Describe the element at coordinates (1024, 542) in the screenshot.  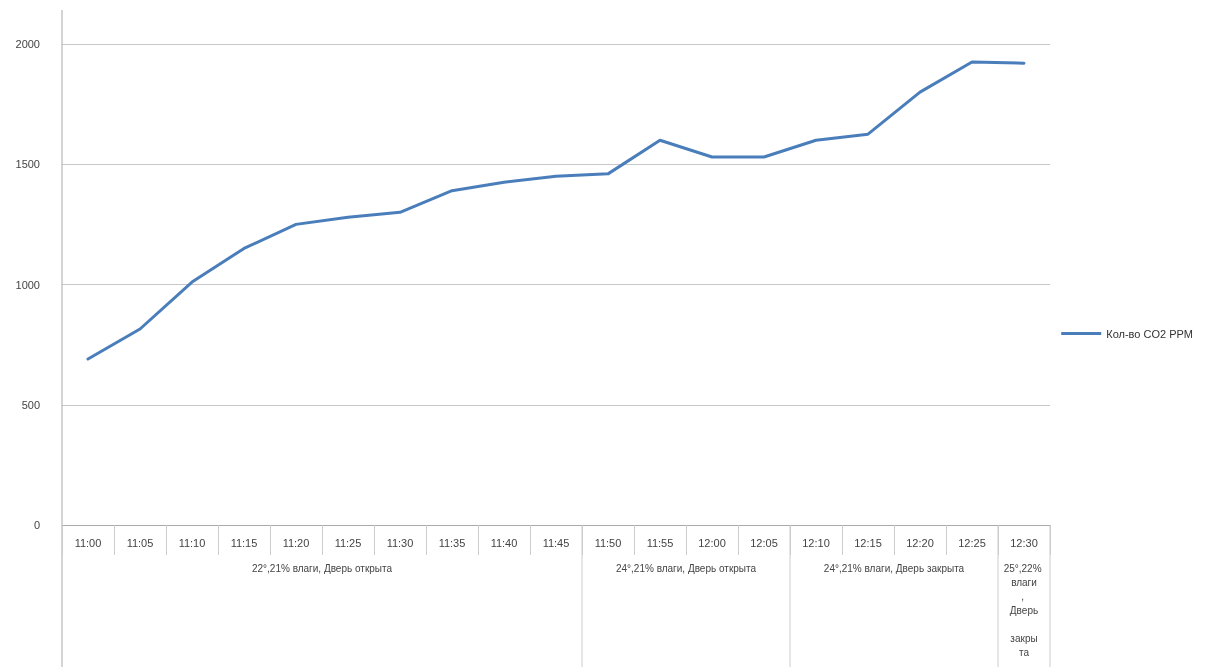
I see `x-tick-label: 12:30` at that location.